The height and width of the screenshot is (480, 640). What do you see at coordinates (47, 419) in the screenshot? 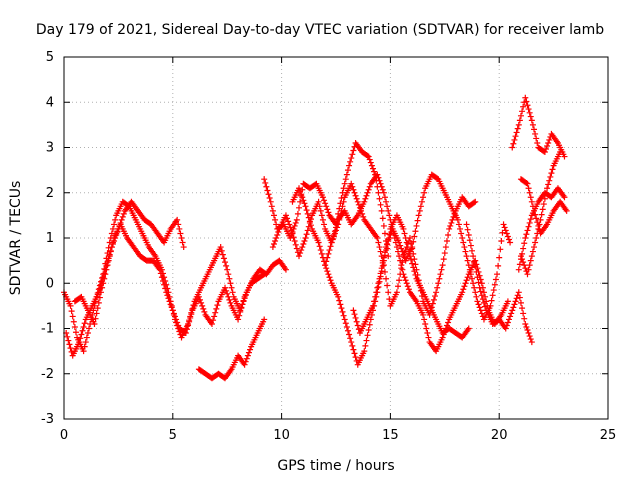
I see `y-tick-label: -3` at bounding box center [47, 419].